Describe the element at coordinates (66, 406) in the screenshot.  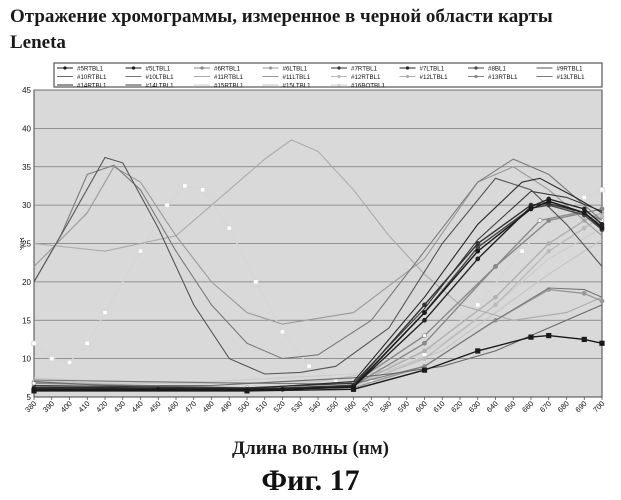
I see `x-tick-label-400: 400` at that location.